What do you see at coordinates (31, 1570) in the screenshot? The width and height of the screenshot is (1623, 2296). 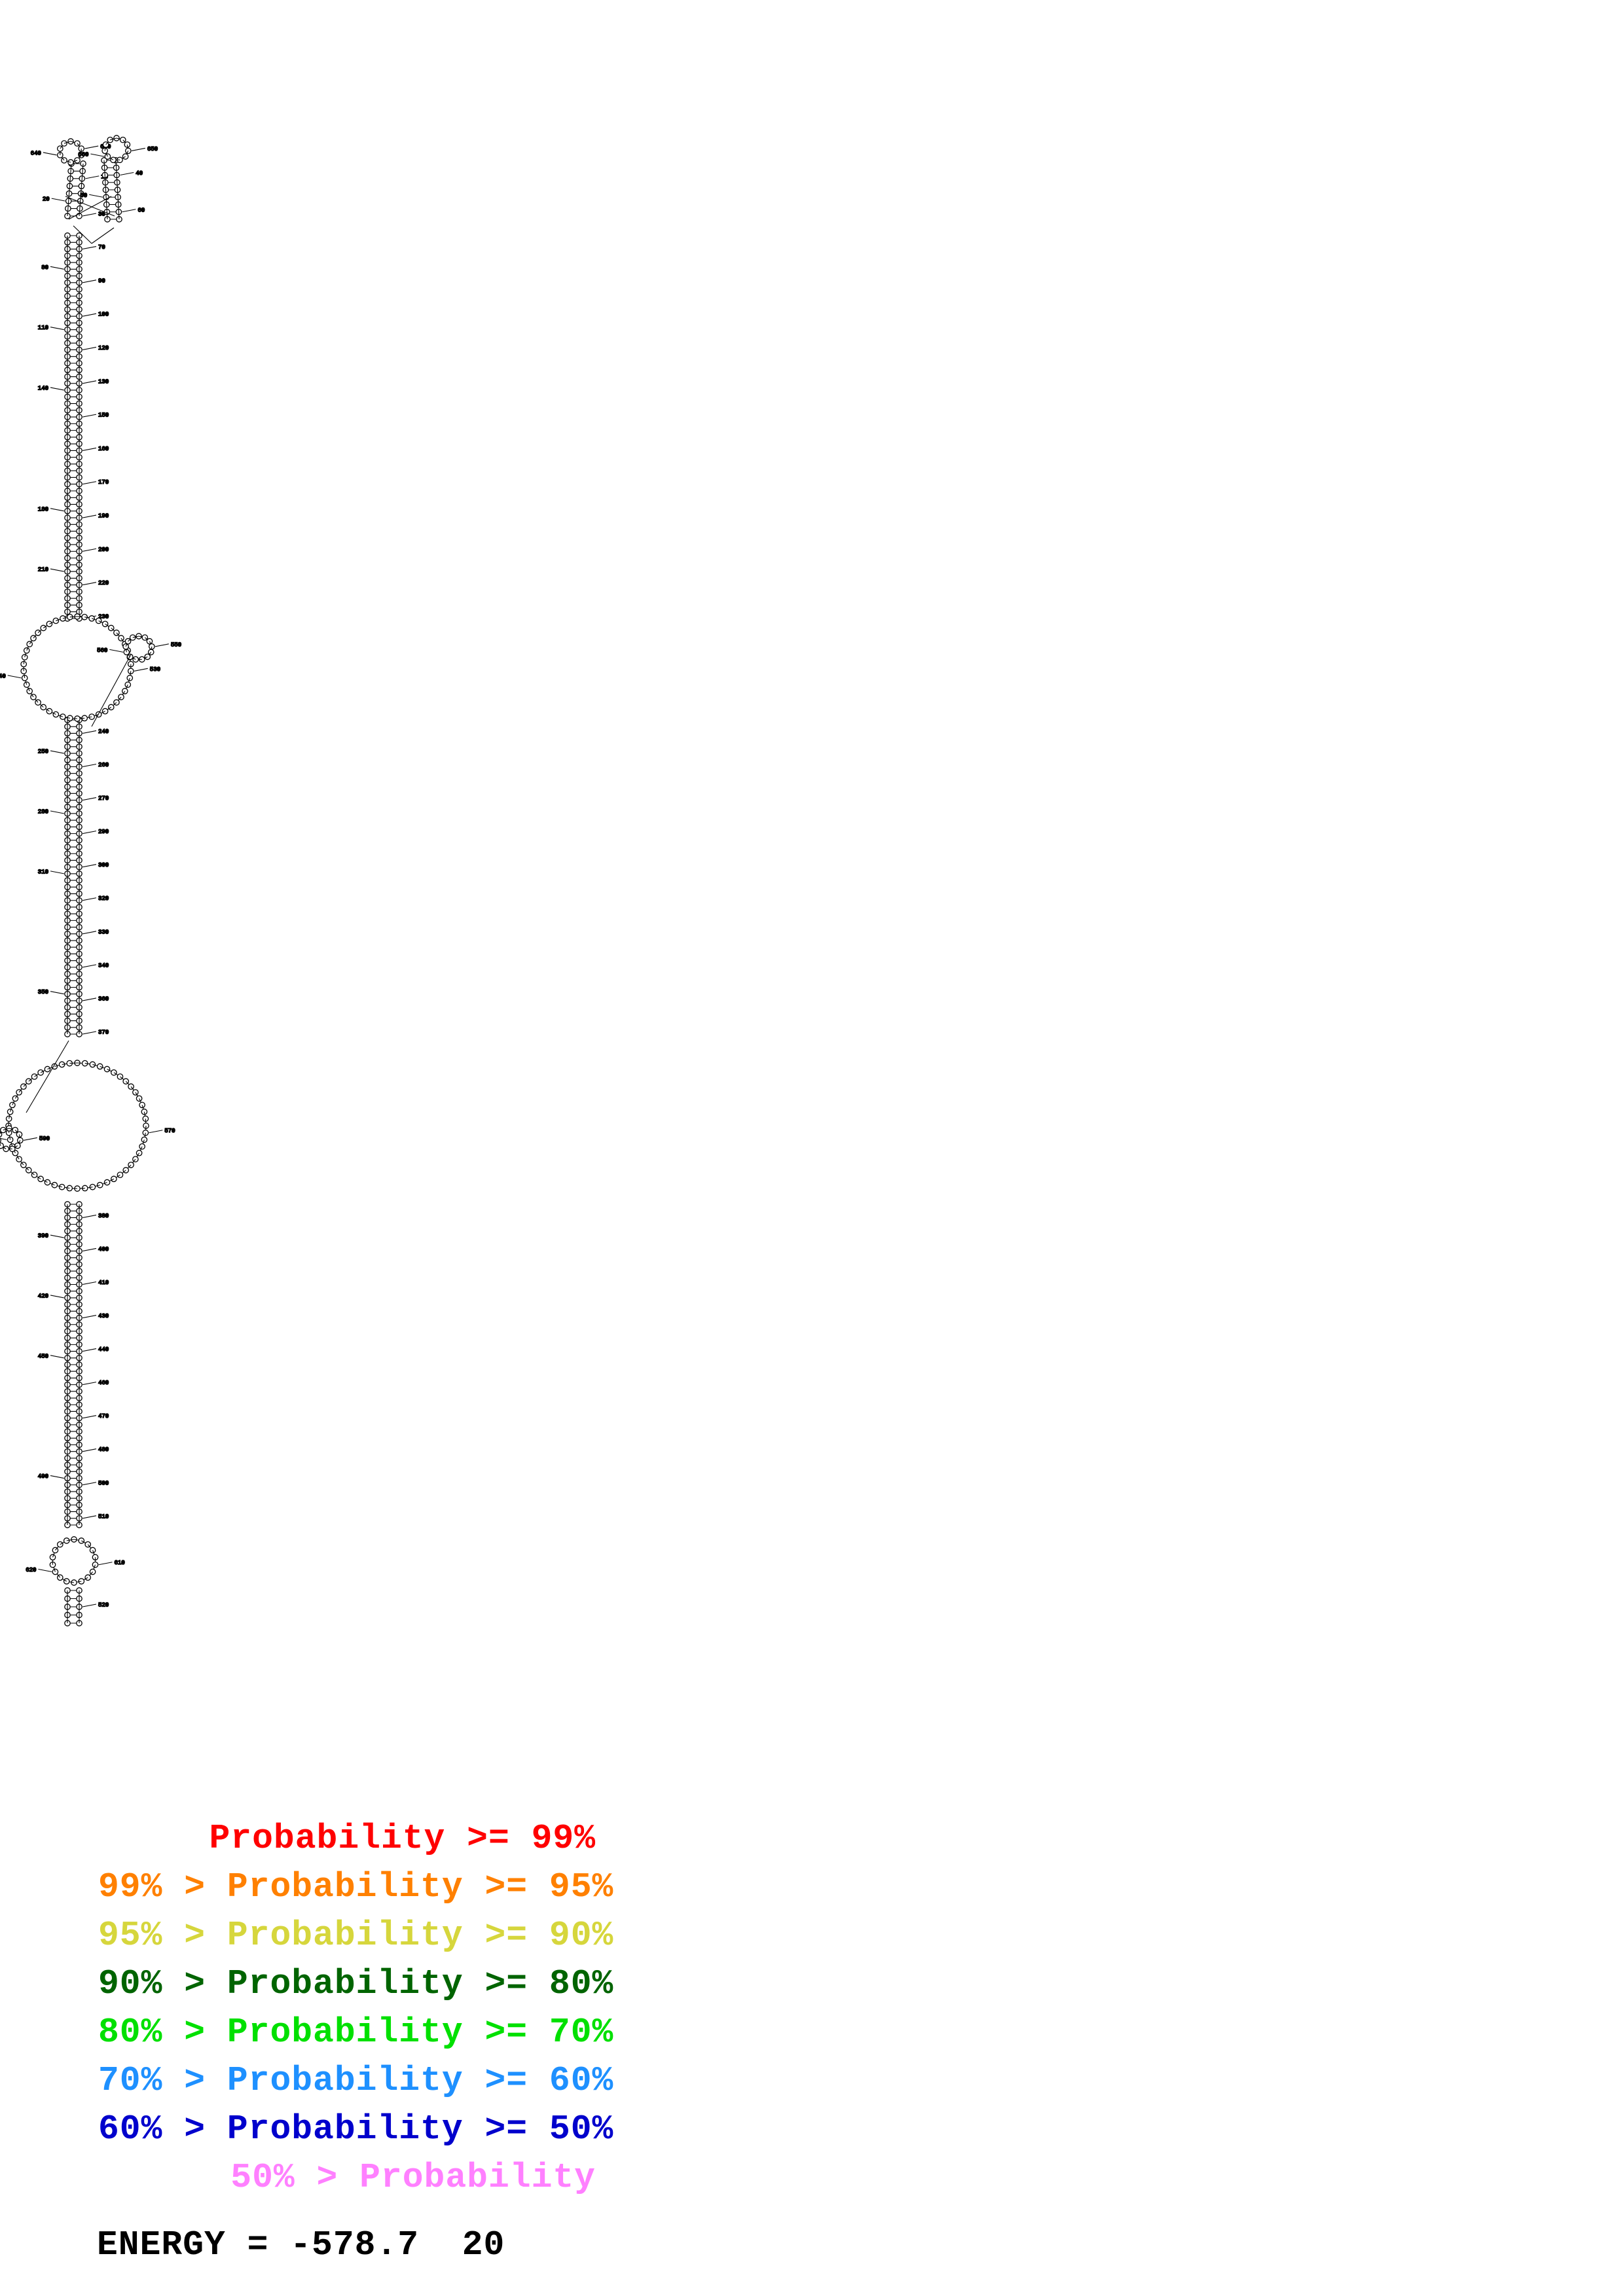 I see `base-number-label: 620` at bounding box center [31, 1570].